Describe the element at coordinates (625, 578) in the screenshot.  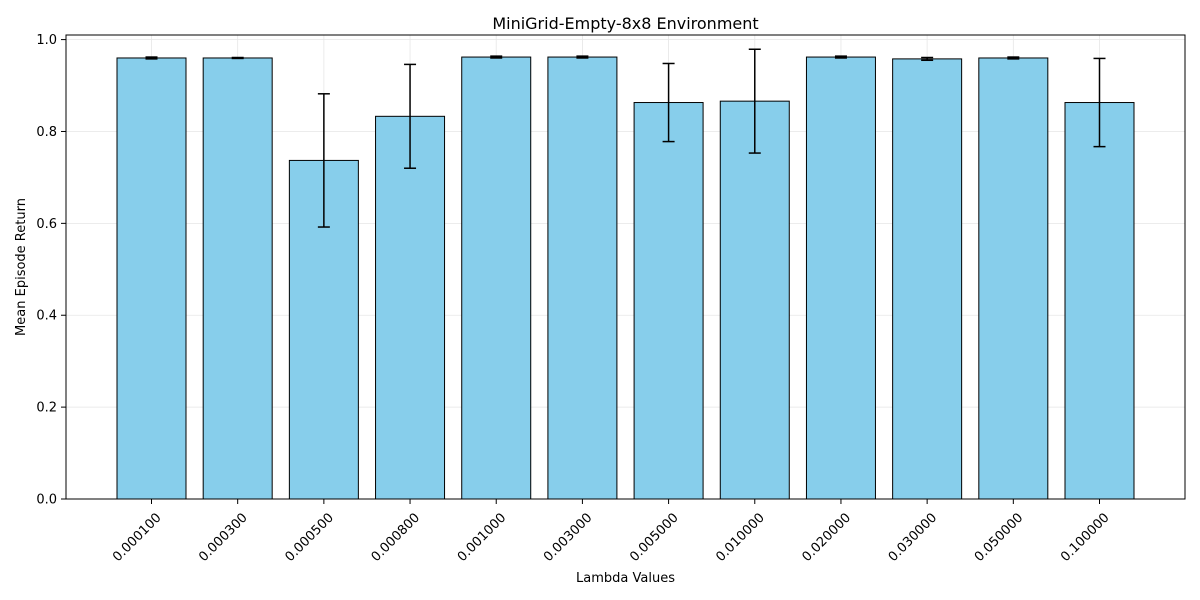
I see `x-axis-label: Lambda Values` at that location.